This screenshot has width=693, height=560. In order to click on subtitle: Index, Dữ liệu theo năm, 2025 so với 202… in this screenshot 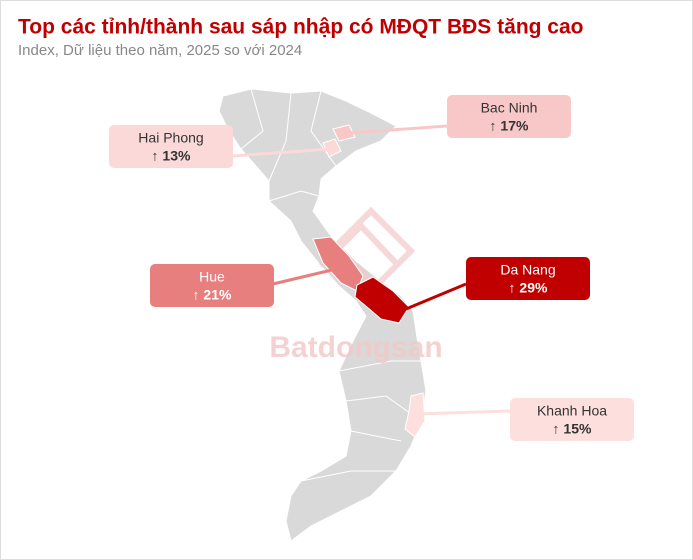, I will do `click(160, 50)`.